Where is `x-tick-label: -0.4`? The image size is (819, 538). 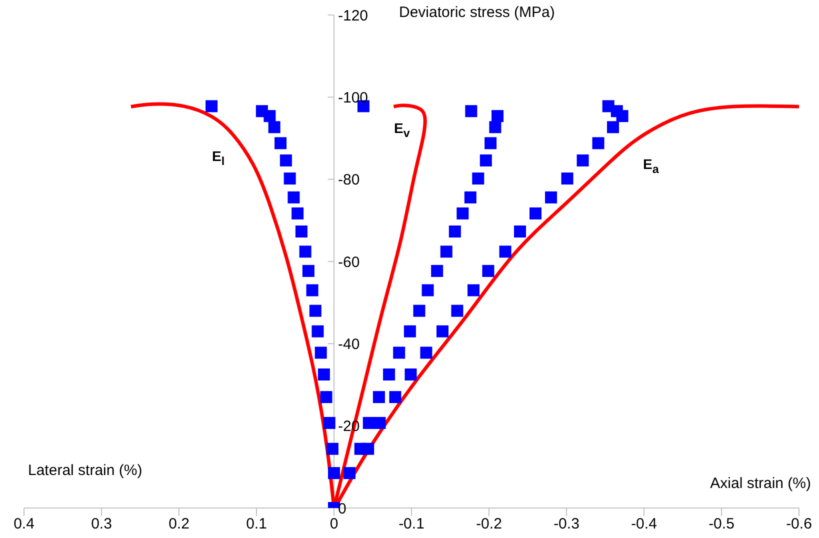
x-tick-label: -0.4 is located at coordinates (644, 524).